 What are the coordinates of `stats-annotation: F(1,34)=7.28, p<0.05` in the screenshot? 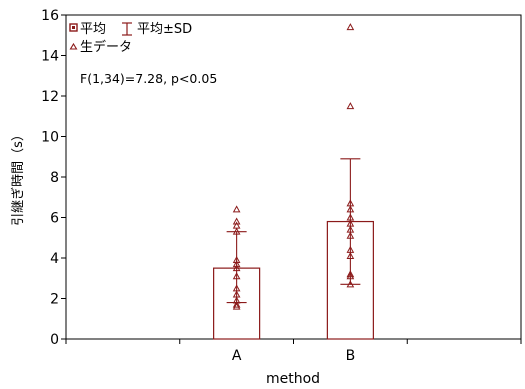 It's located at (148, 78).